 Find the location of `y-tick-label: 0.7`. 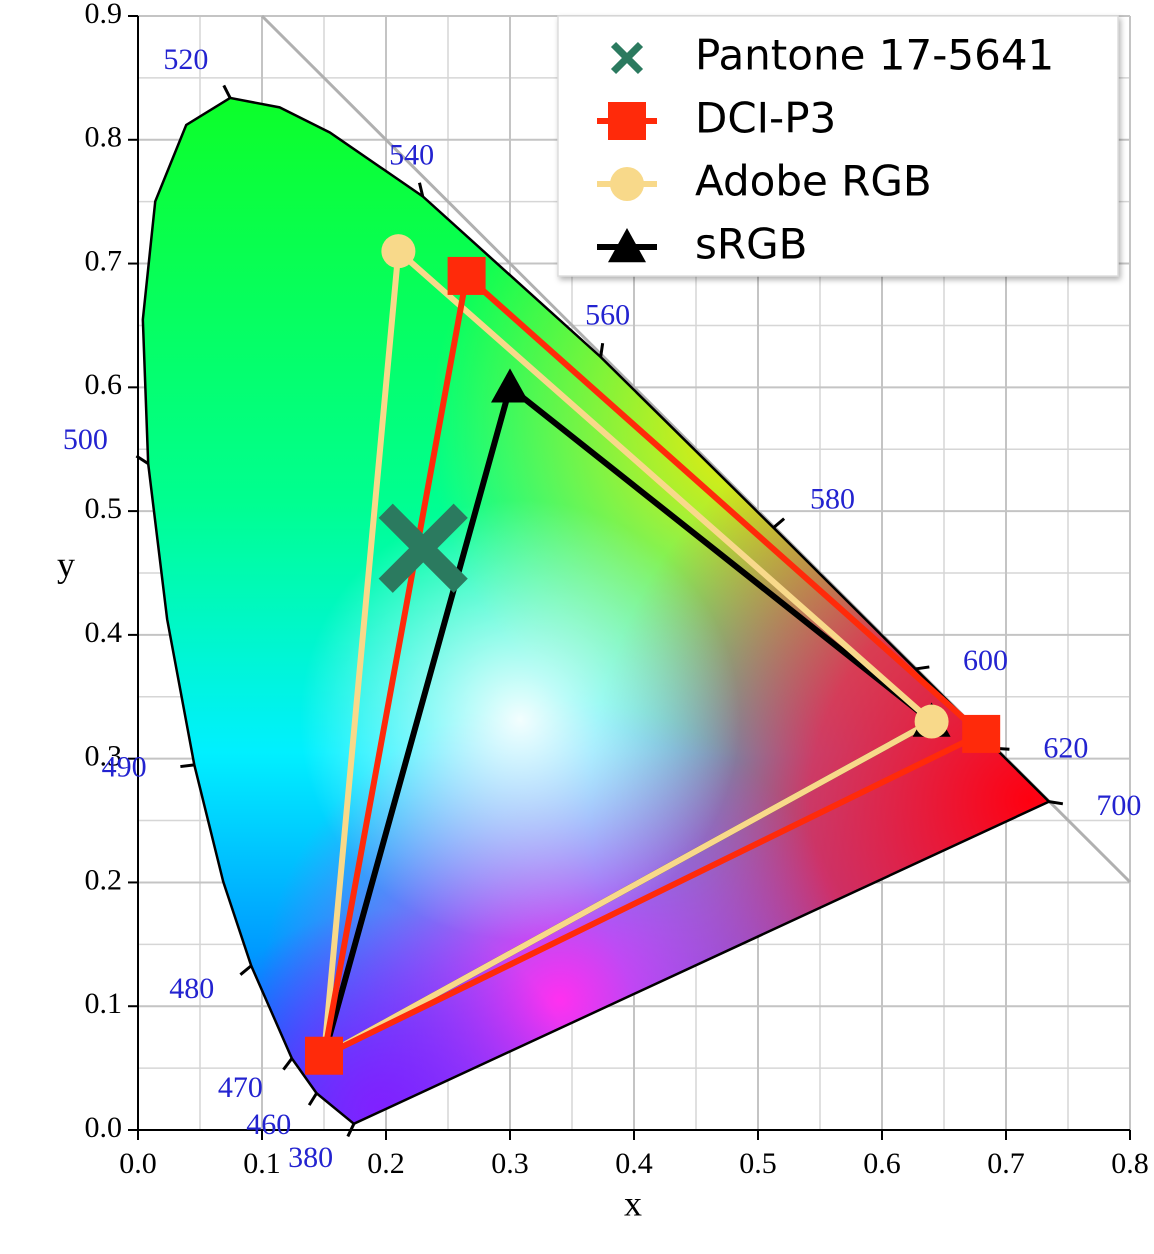

y-tick-label: 0.7 is located at coordinates (104, 260).